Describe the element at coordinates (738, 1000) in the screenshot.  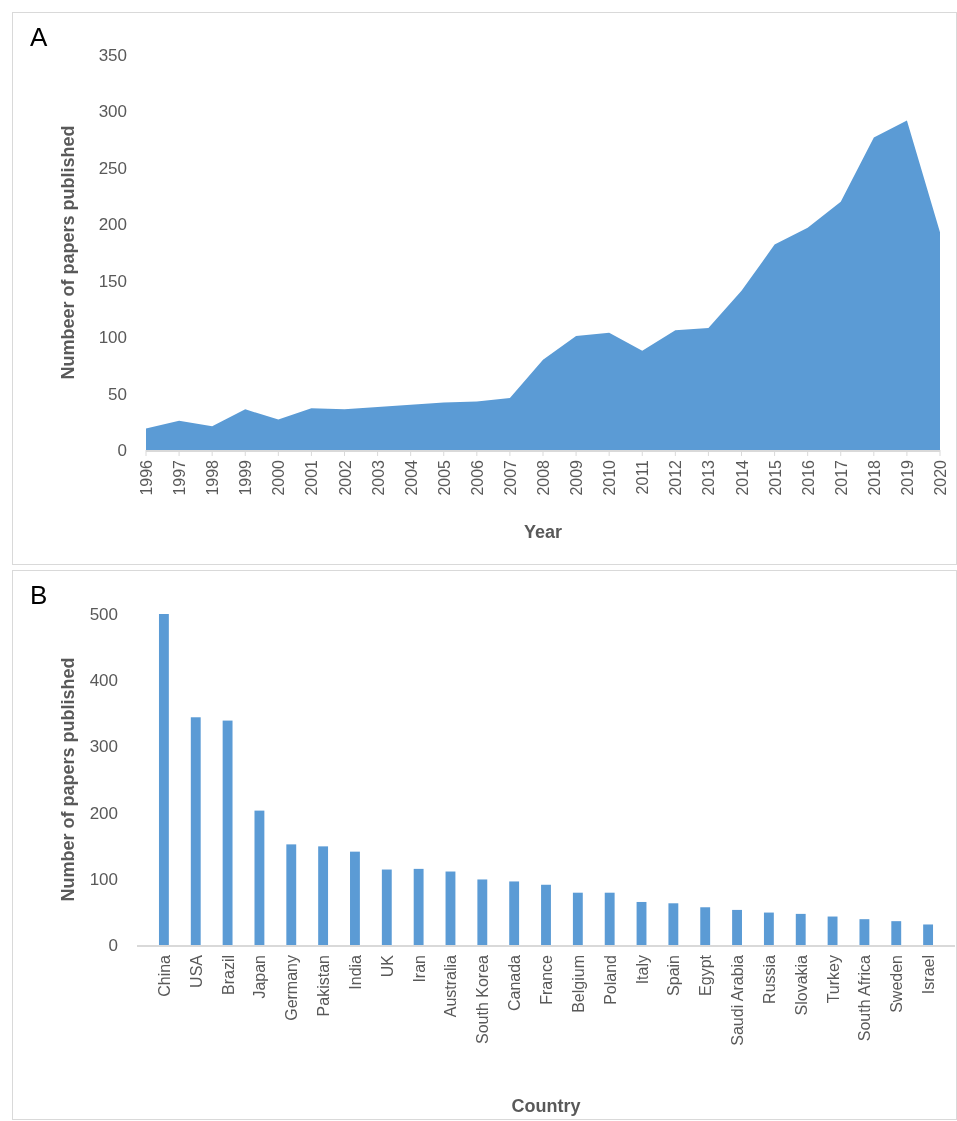
I see `x-tick-label: Saudi Arabia` at that location.